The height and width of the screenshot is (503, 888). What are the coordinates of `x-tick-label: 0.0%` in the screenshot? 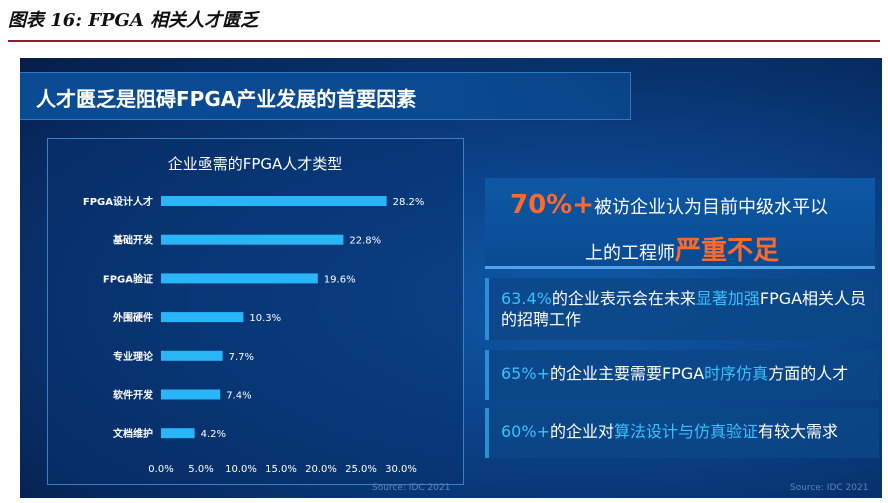 It's located at (160, 469).